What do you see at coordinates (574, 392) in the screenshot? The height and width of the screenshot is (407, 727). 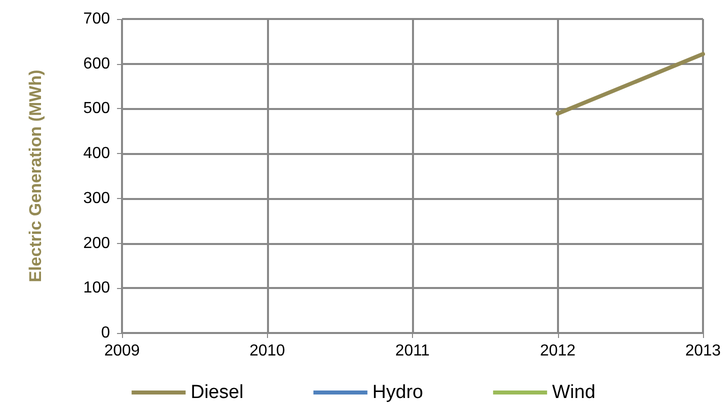 I see `legend-label: Wind` at bounding box center [574, 392].